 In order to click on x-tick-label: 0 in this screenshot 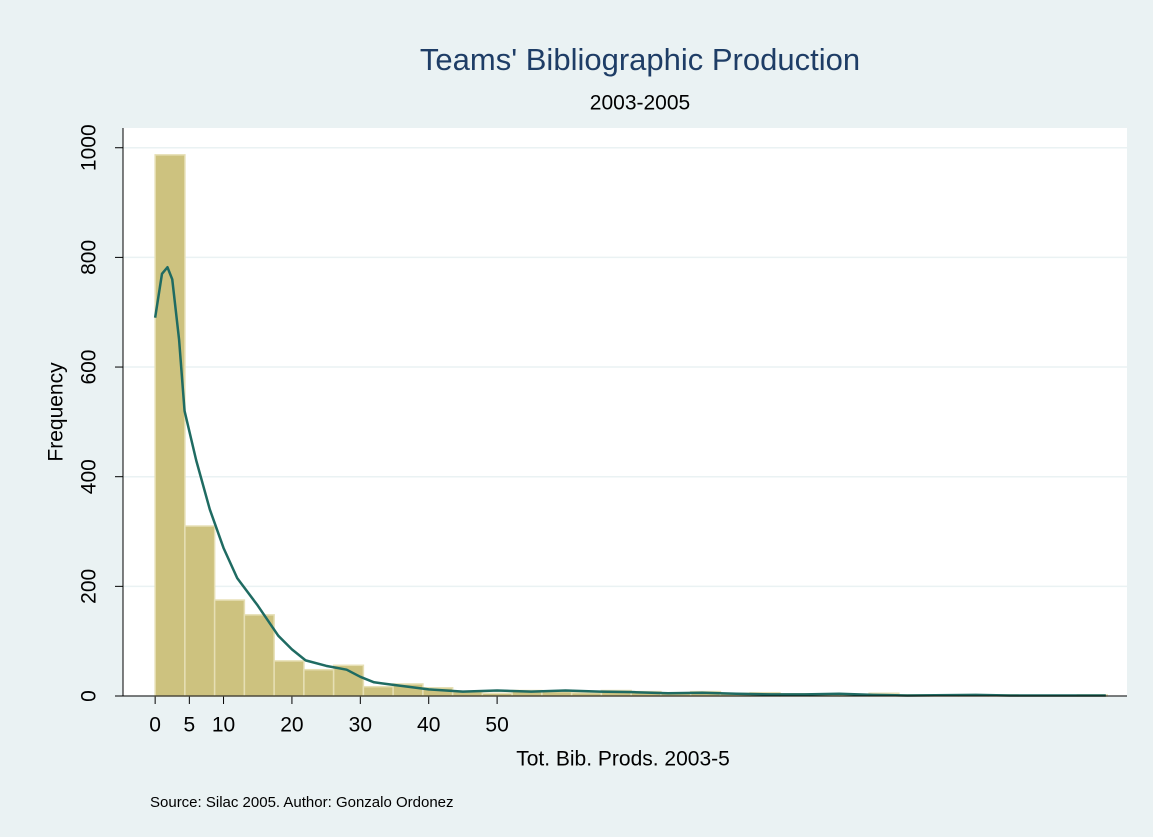, I will do `click(155, 725)`.